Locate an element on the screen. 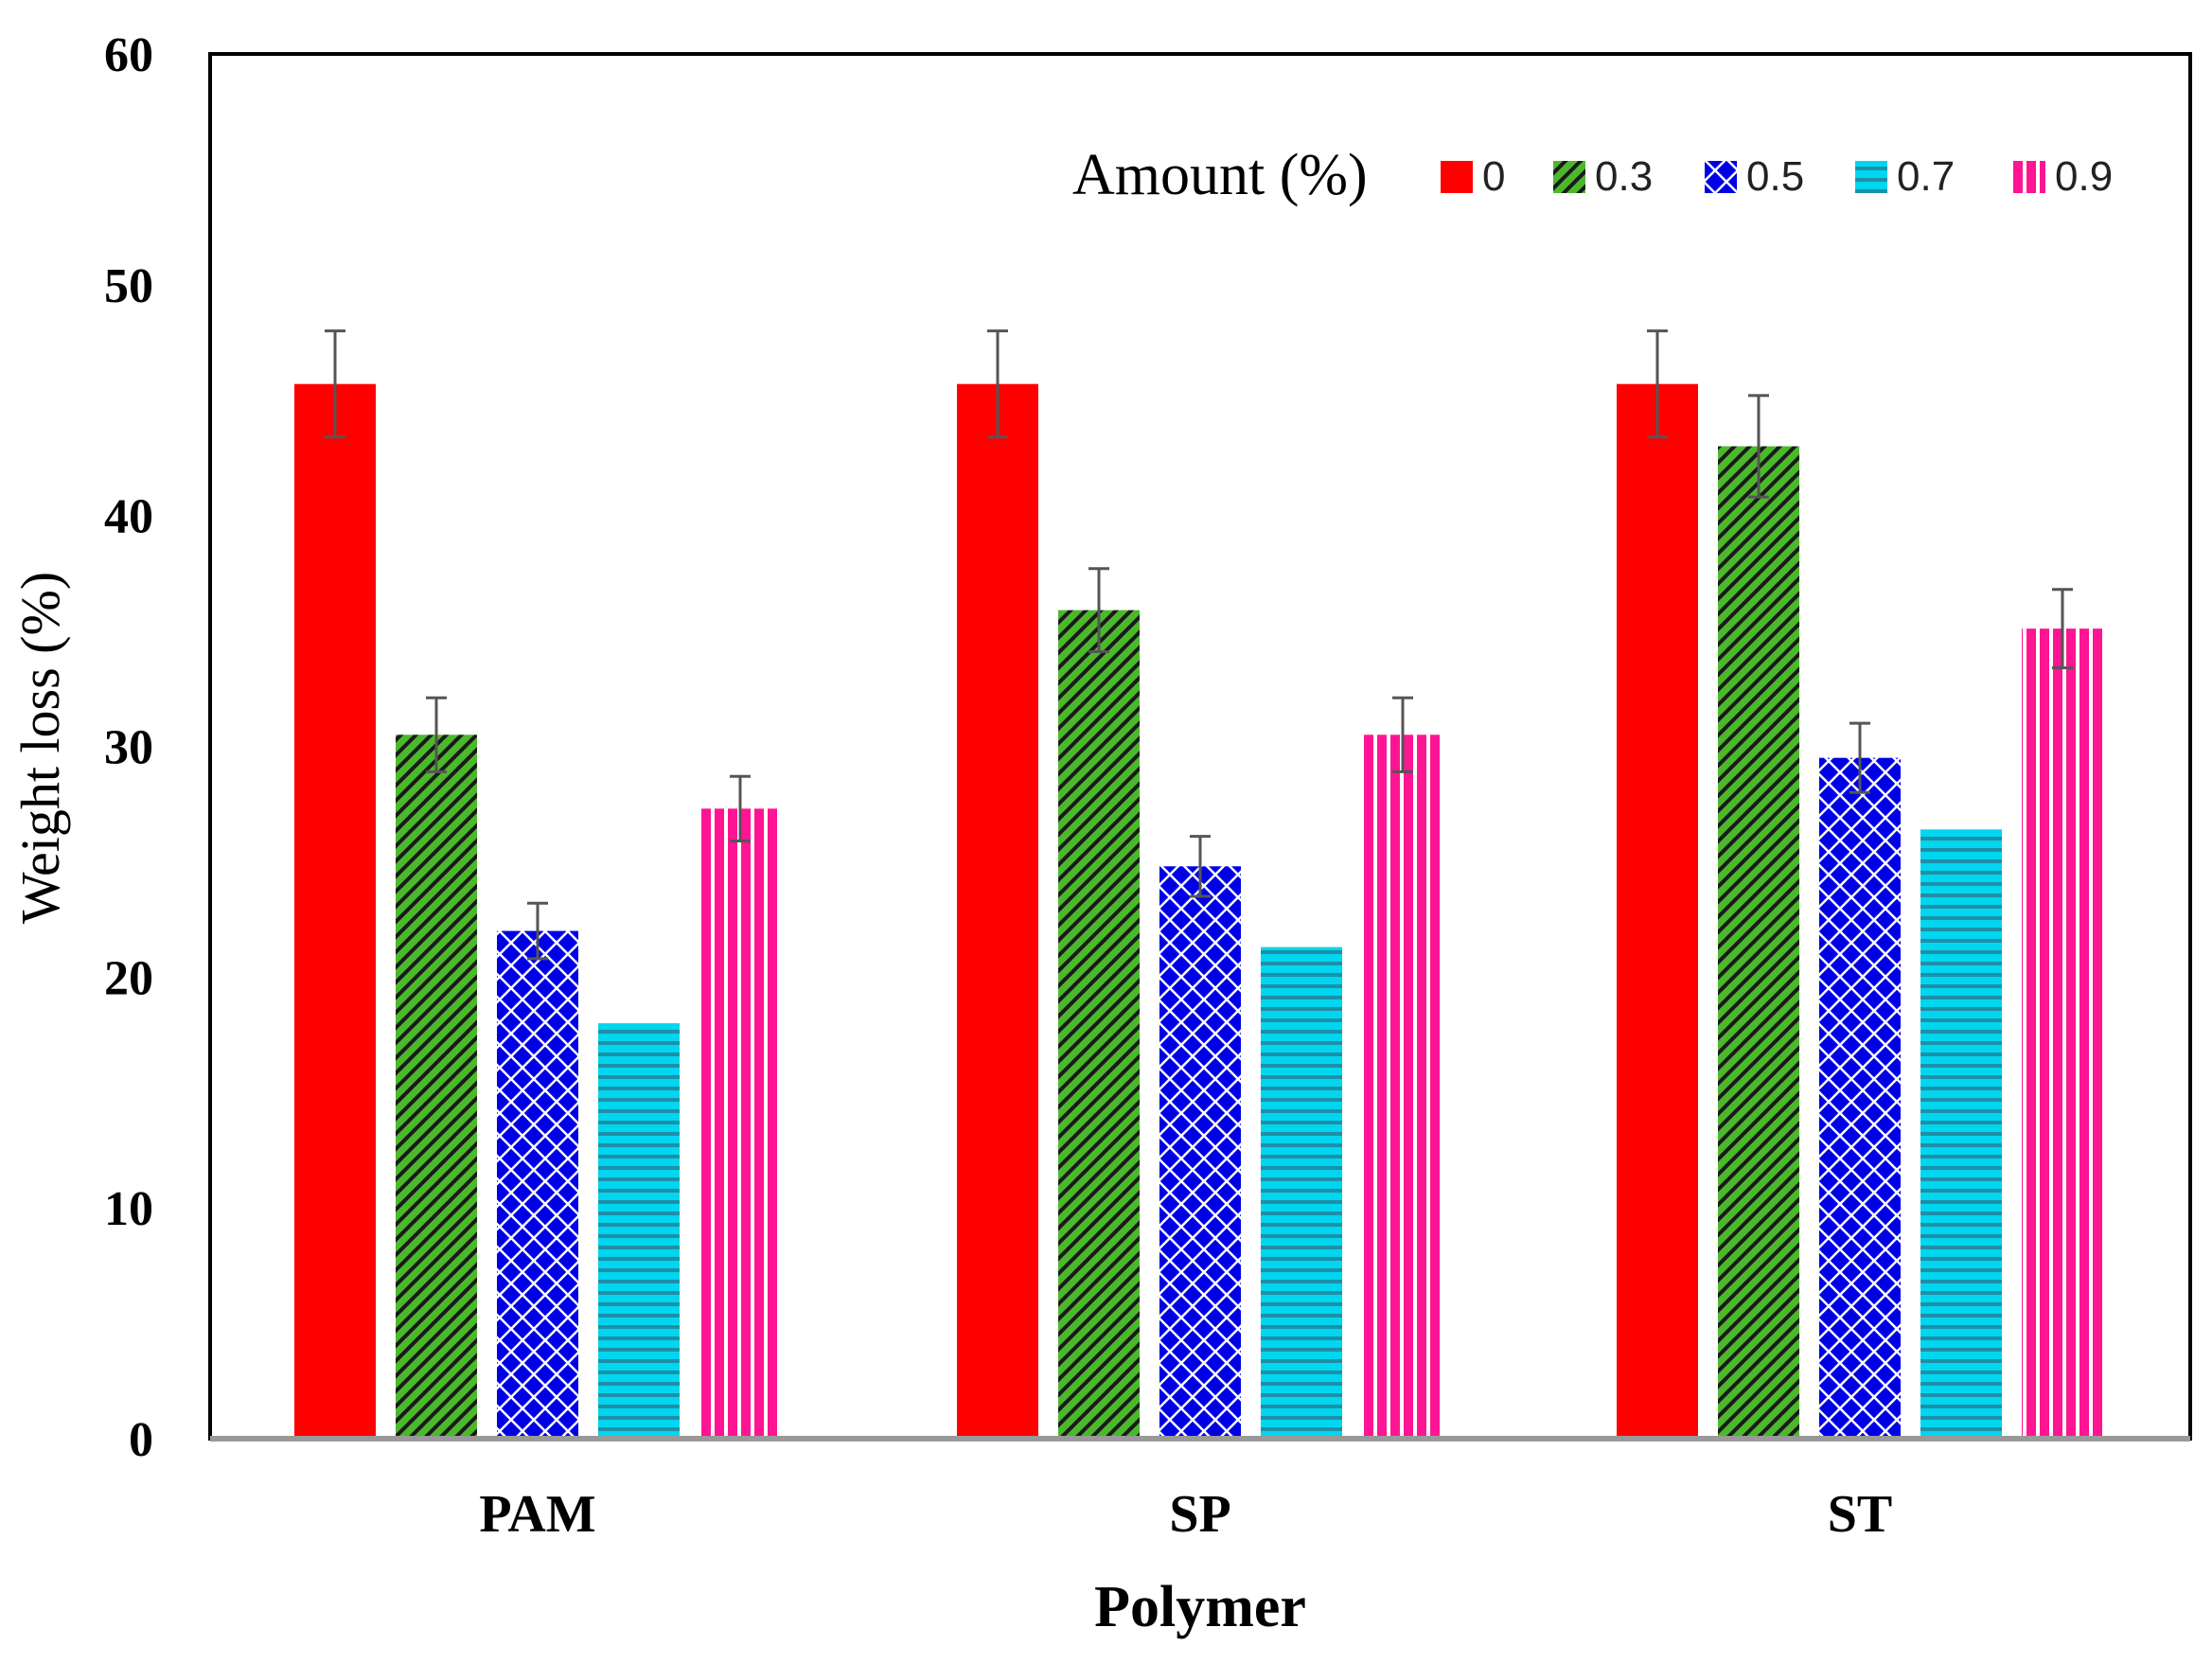 The height and width of the screenshot is (1663, 2212). legend-label: 0.5 is located at coordinates (1775, 176).